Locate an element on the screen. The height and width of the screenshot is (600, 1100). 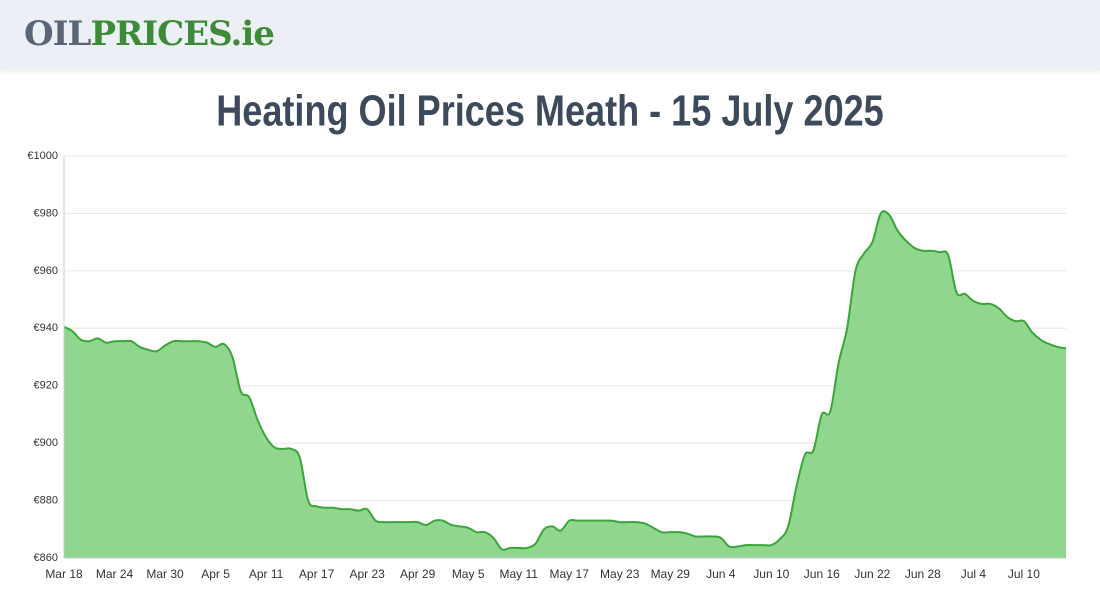
x-tick-label: Apr 17 is located at coordinates (317, 574).